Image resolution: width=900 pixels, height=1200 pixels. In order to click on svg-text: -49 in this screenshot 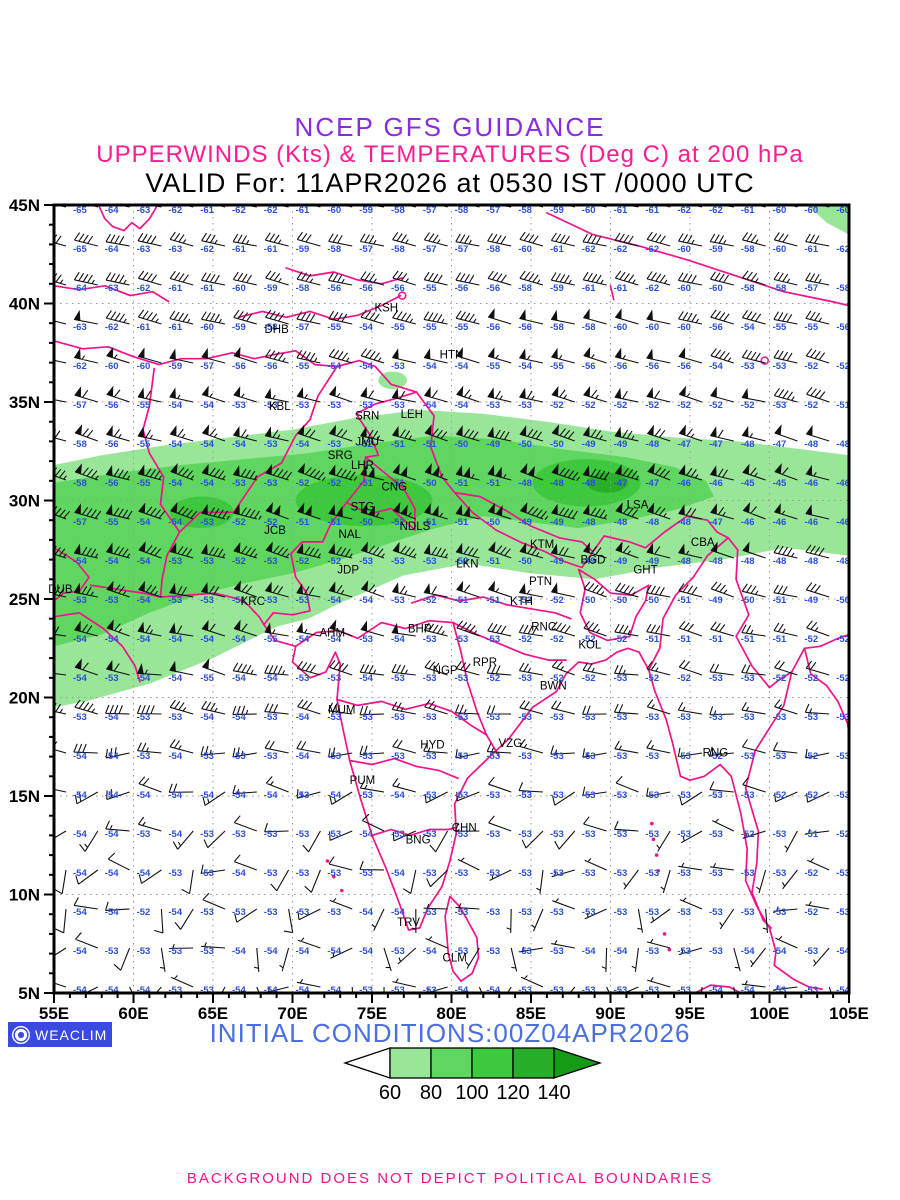, I will do `click(652, 561)`.